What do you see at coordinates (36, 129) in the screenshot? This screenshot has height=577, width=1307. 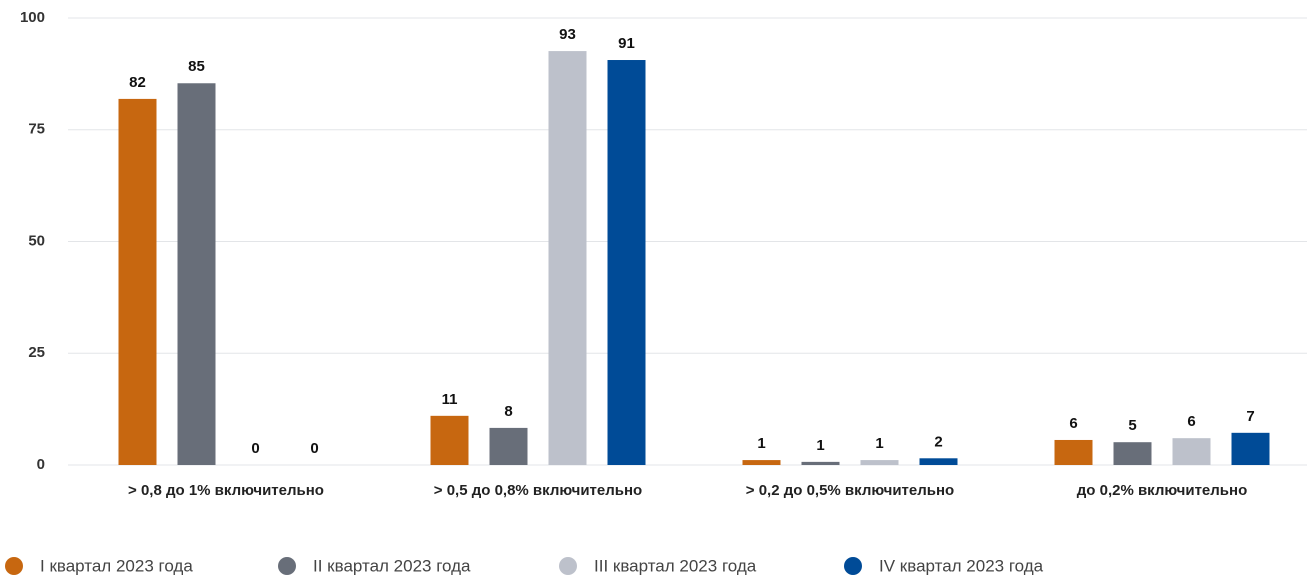 I see `y-tick-label: 75` at bounding box center [36, 129].